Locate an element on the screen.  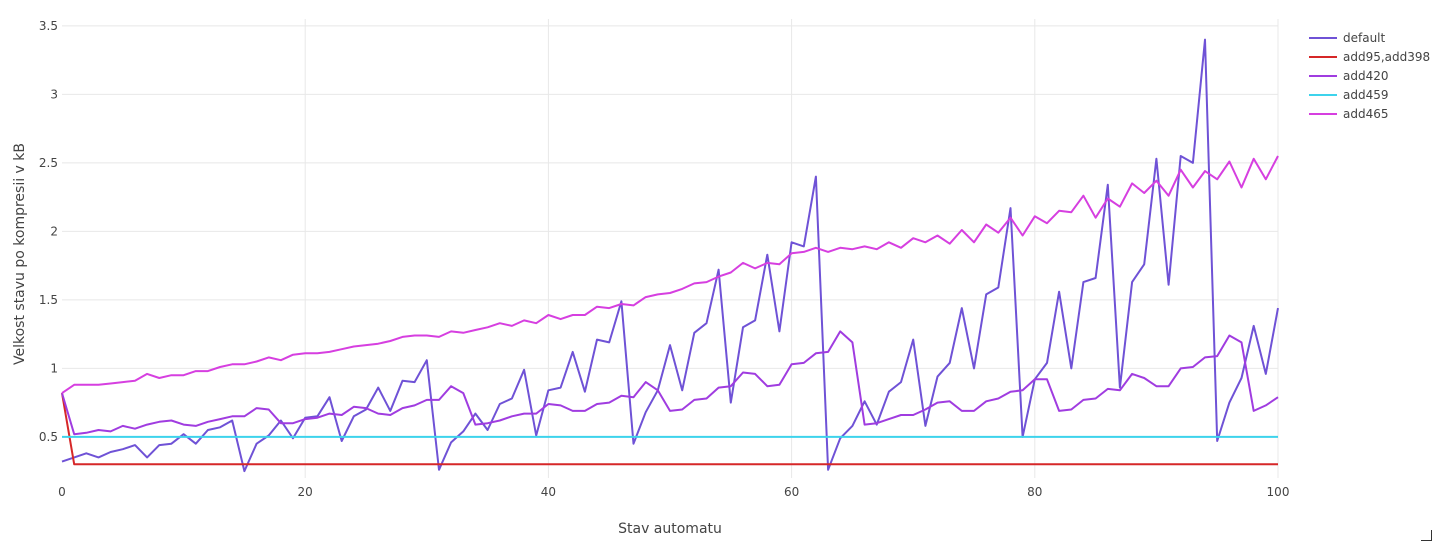
legend-label: default is located at coordinates (1364, 38).